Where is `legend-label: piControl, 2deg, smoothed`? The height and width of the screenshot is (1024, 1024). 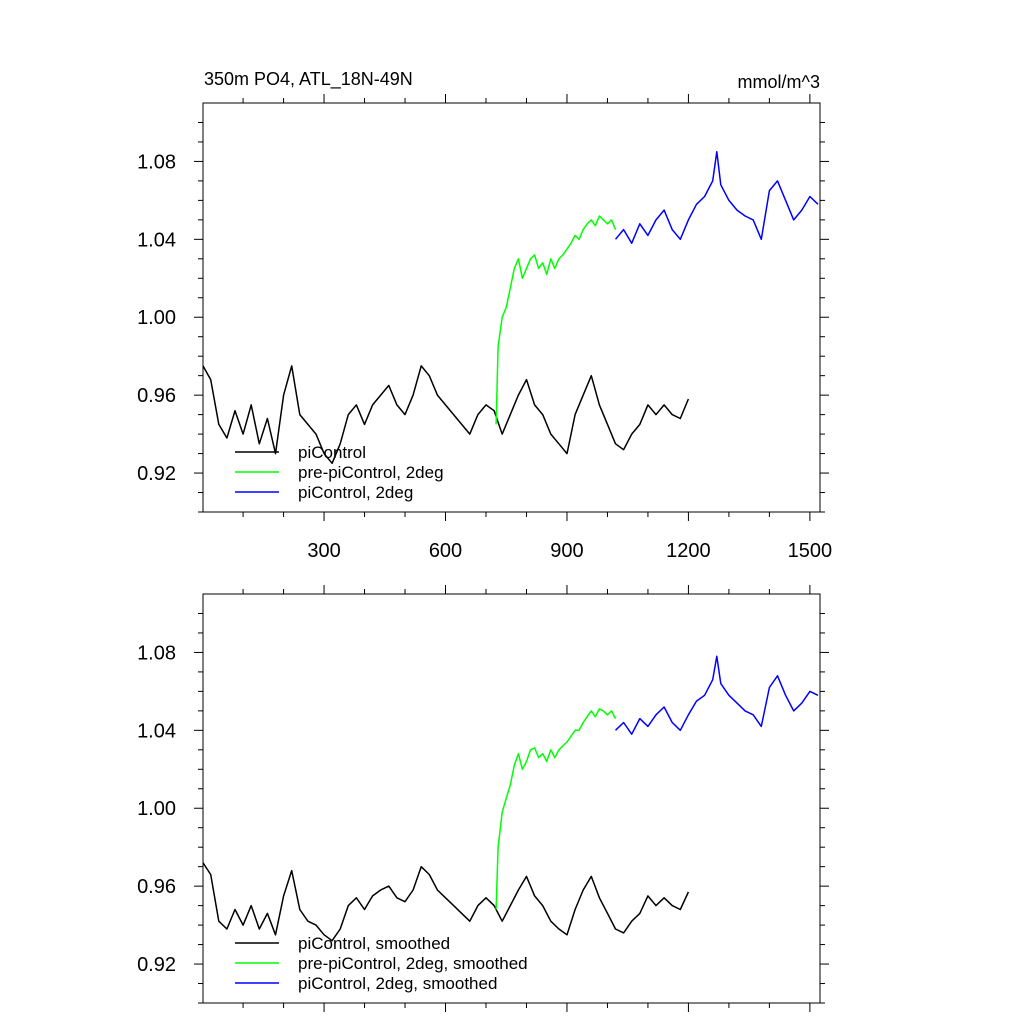
legend-label: piControl, 2deg, smoothed is located at coordinates (397, 983).